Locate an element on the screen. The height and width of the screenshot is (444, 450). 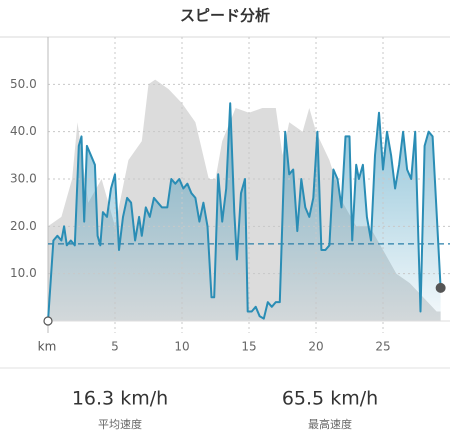
stat-caption: 最高速度 is located at coordinates (330, 424).